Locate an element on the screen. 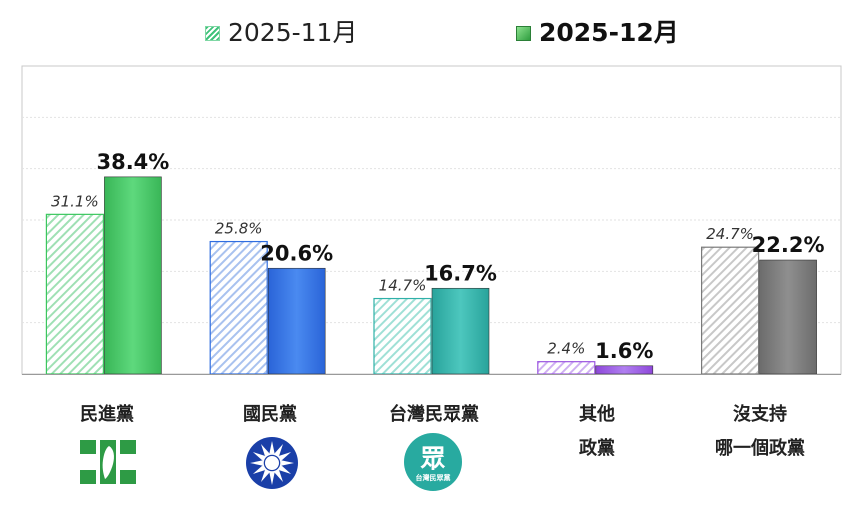  category-label-tpp: 台灣民眾黨 is located at coordinates (434, 415).